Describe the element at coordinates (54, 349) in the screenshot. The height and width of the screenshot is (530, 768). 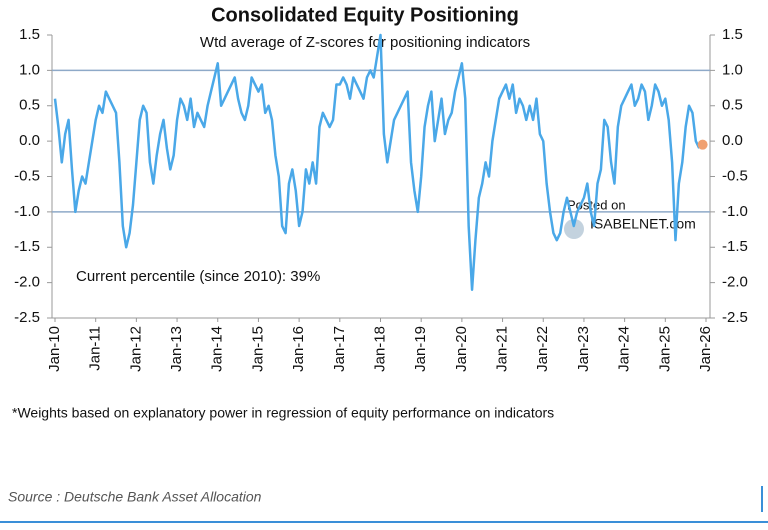
I see `x-tick-label: Jan-10` at that location.